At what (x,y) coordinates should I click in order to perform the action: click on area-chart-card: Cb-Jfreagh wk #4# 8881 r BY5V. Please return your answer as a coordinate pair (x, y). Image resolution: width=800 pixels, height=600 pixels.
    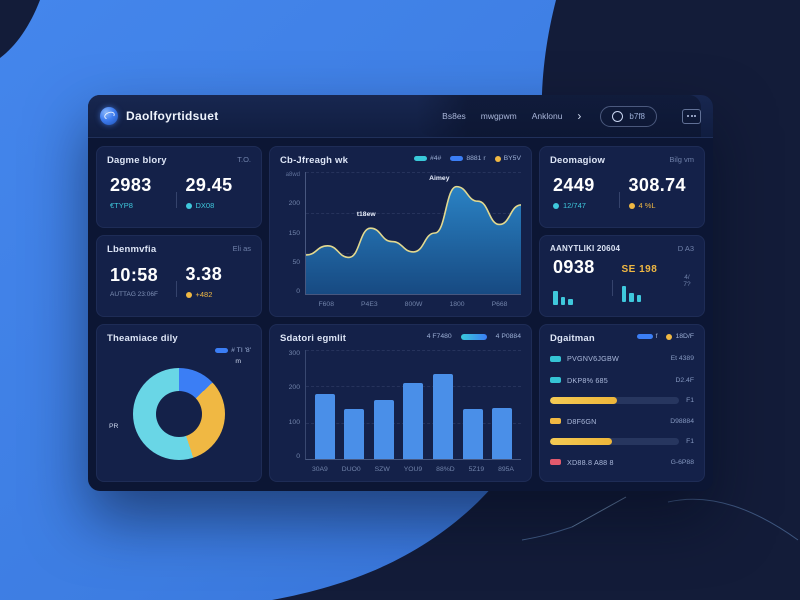
    Looking at the image, I should click on (400, 231).